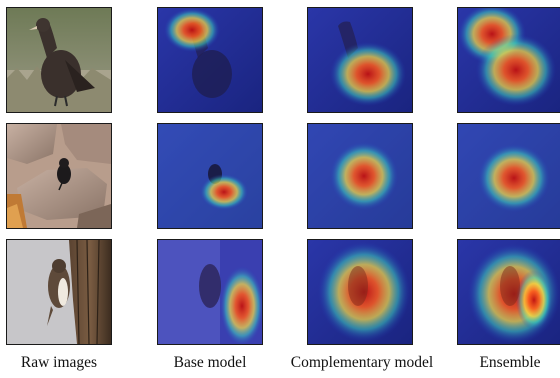  I want to click on raw-image-creeper, so click(59, 292).